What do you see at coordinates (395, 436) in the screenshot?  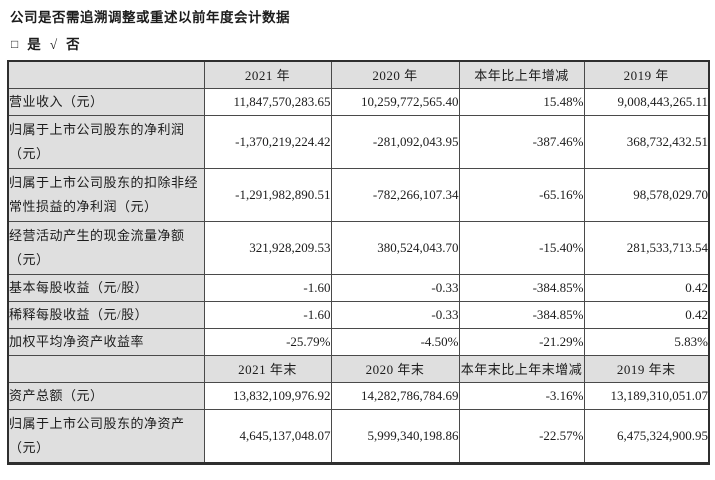 I see `cell-2020: 5,999,340,198.86` at bounding box center [395, 436].